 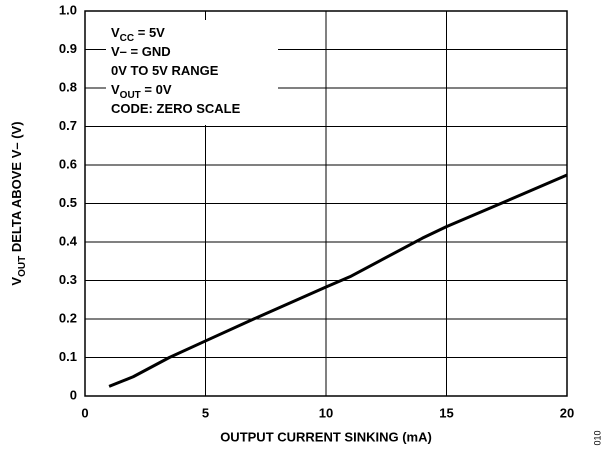 I want to click on x-tick-label: 20, so click(x=567, y=412).